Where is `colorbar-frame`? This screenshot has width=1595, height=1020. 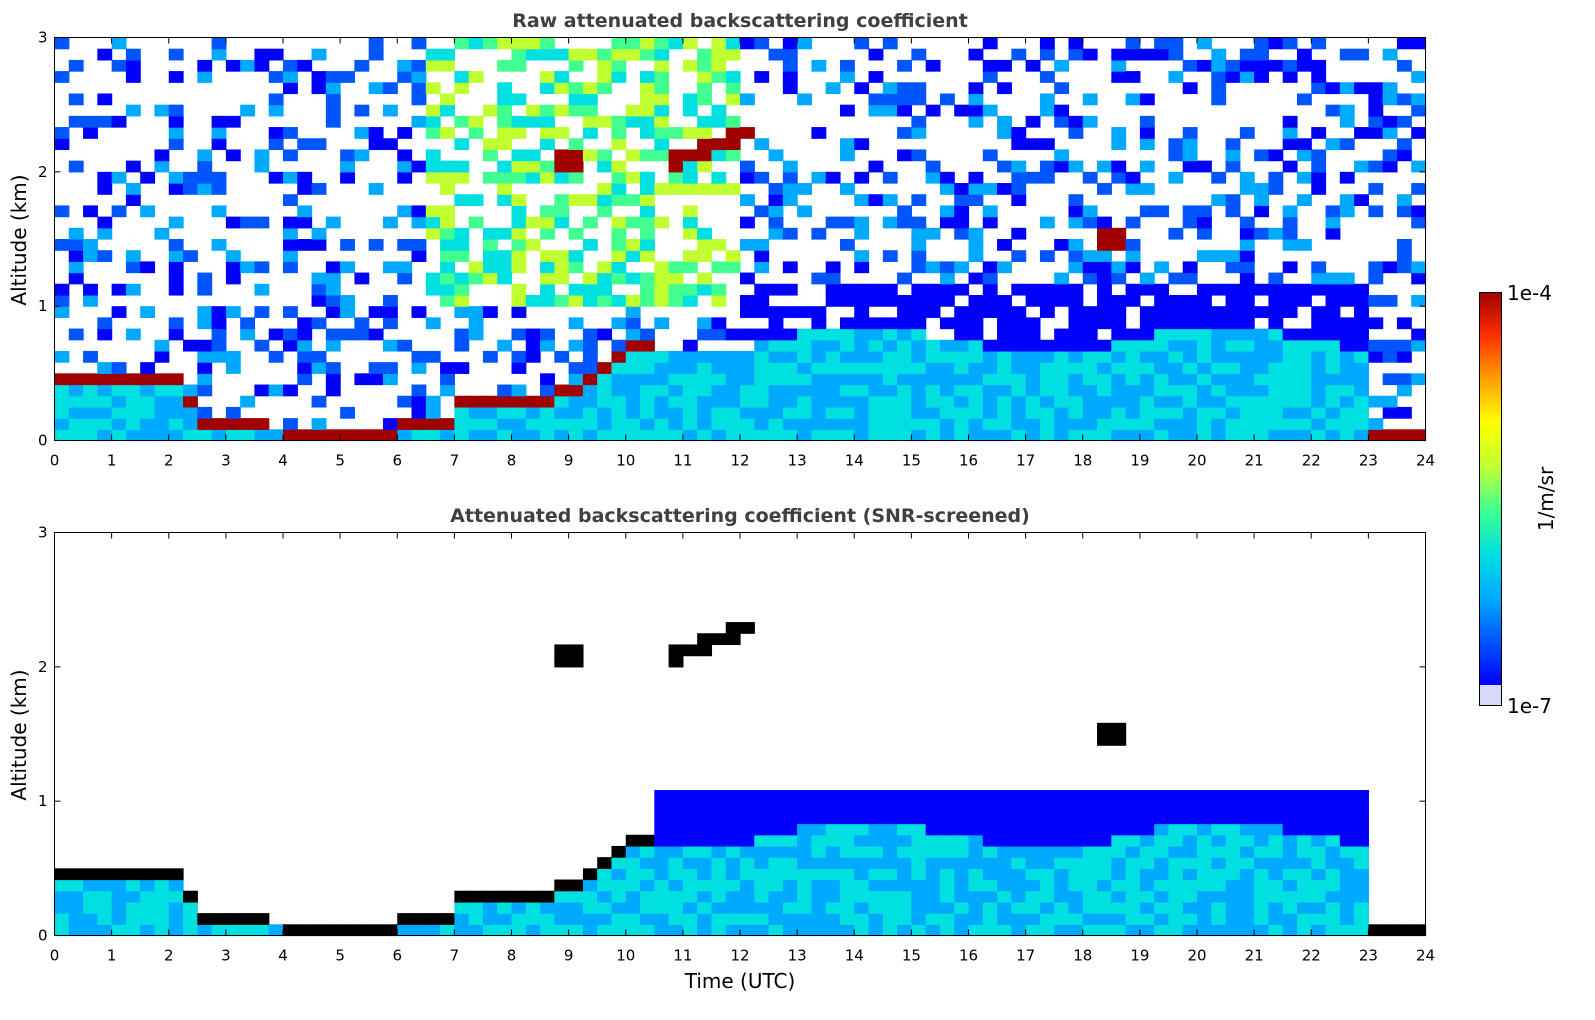
colorbar-frame is located at coordinates (1490, 499).